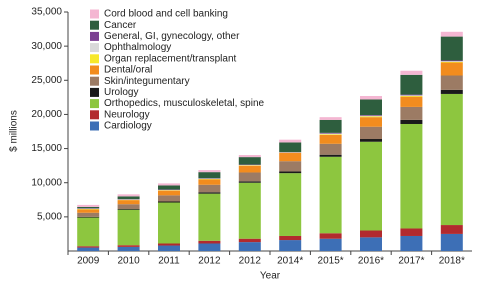  I want to click on y-axis-label: $ millions, so click(14, 131).